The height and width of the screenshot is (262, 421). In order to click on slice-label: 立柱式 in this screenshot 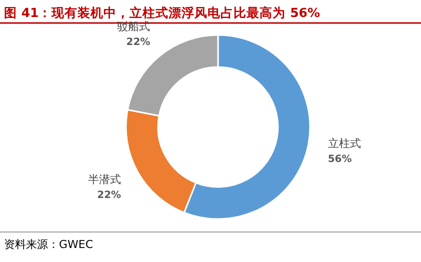, I will do `click(344, 143)`.